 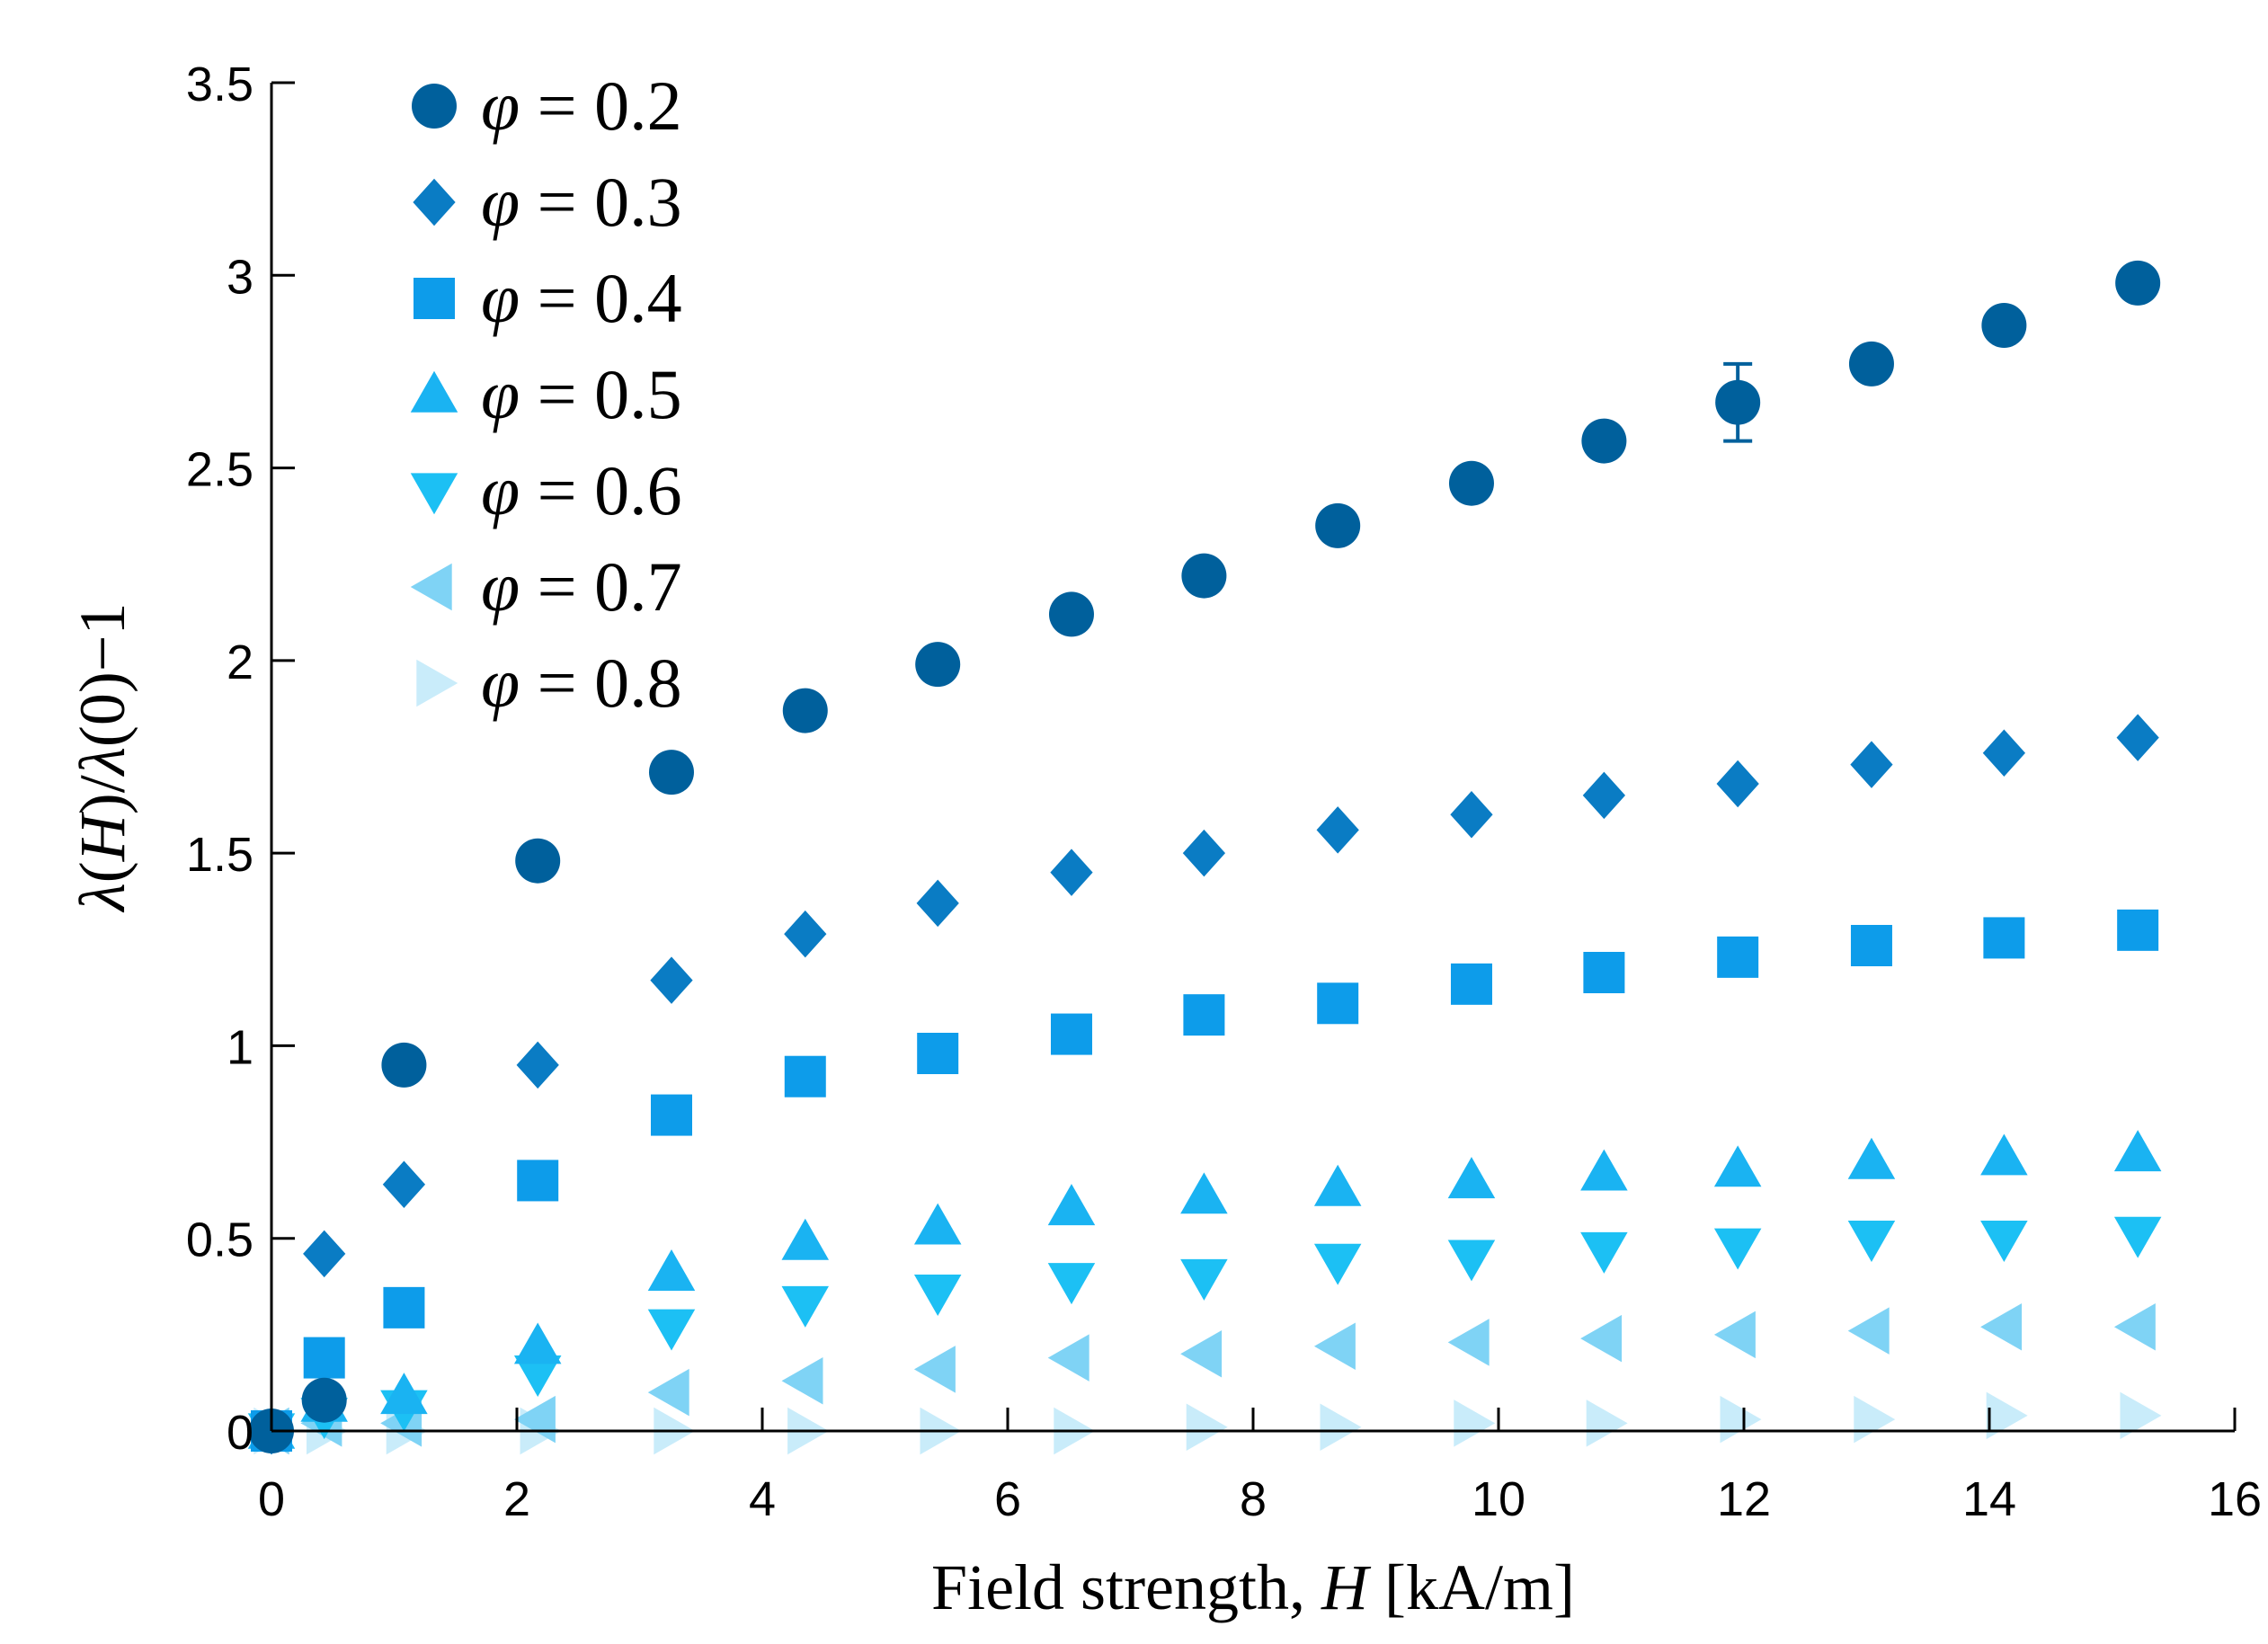 What do you see at coordinates (581, 106) in the screenshot?
I see `legend-label: φ = 0.2` at bounding box center [581, 106].